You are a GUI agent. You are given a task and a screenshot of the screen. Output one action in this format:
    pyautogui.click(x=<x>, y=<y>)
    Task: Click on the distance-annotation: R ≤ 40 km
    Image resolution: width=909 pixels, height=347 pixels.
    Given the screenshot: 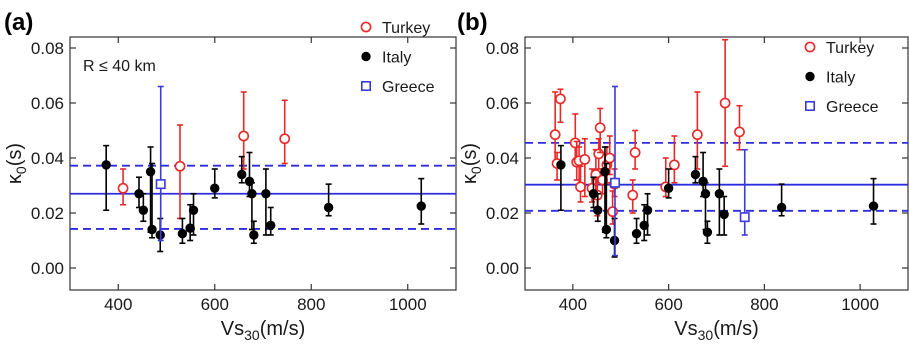 What is the action you would take?
    pyautogui.click(x=119, y=66)
    